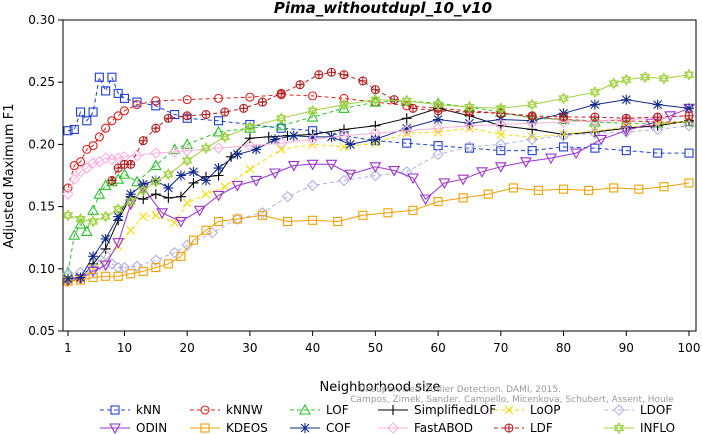  Describe the element at coordinates (638, 410) in the screenshot. I see `legend-item-ldof: LDOF` at that location.